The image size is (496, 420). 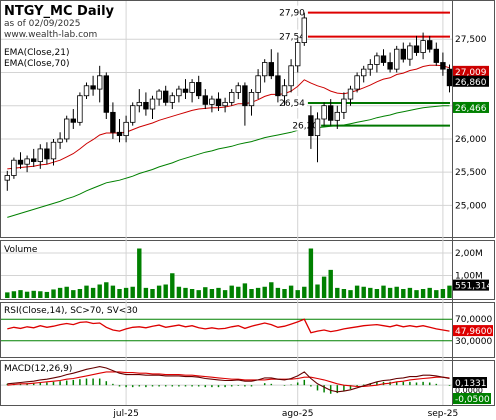 I want to click on price-axis-tick-label: 25,000, so click(x=471, y=206).